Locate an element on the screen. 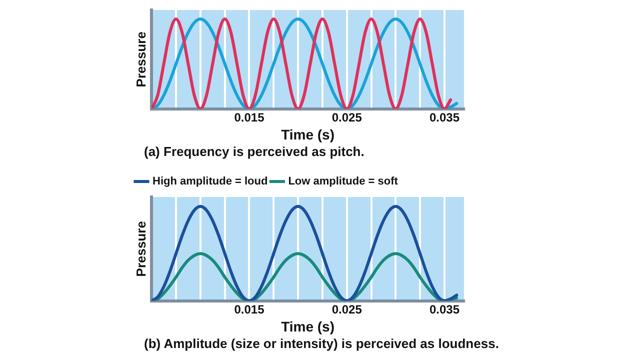 This screenshot has width=640, height=360. text: (b) Amplitude (size or intensity) is perceived as loudness. is located at coordinates (322, 344).